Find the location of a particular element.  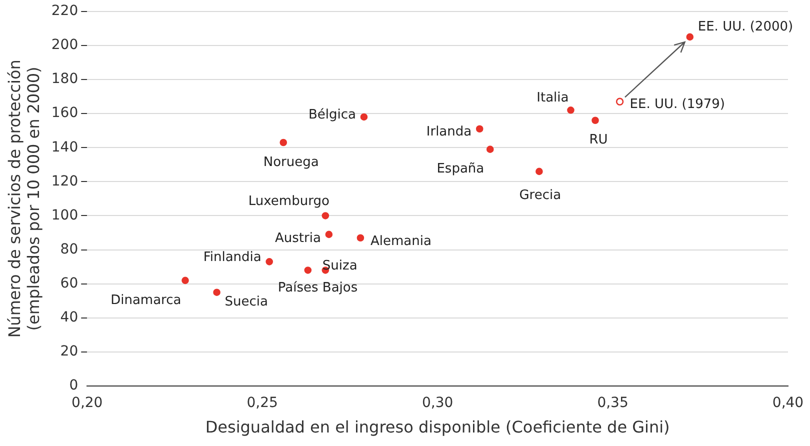

annotation: Dinamarca is located at coordinates (146, 300).